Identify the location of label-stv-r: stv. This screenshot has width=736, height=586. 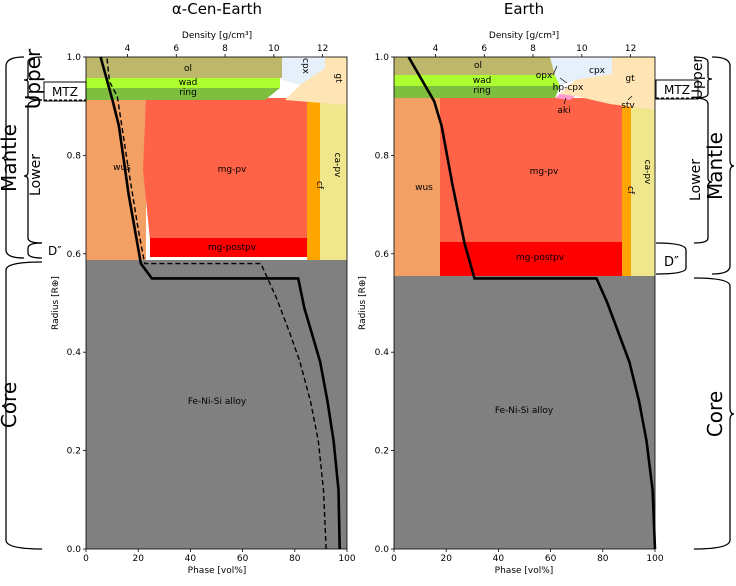
(628, 106).